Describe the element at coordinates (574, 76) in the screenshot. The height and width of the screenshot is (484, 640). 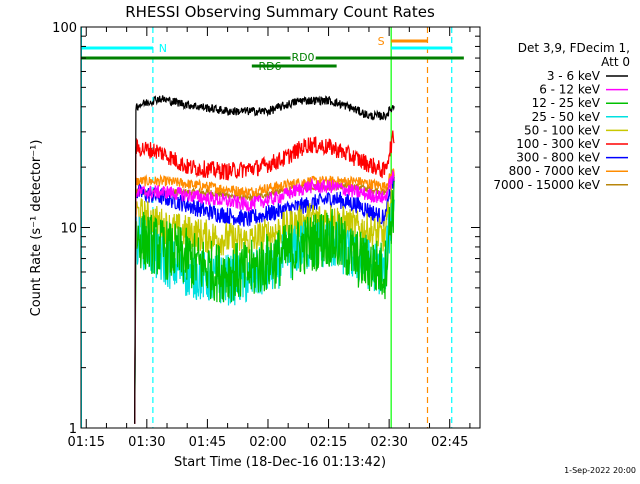
I see `legend-label: 3 - 6 keV` at that location.